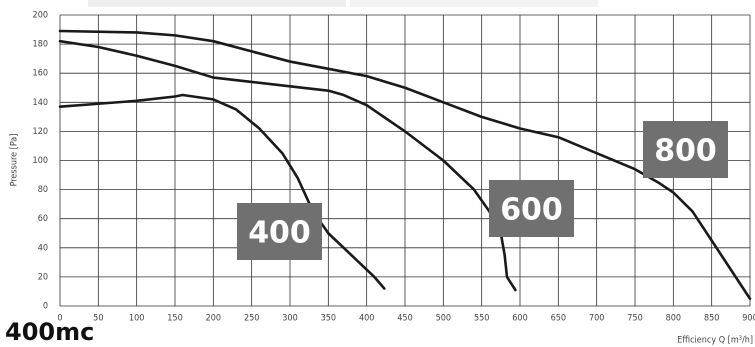  What do you see at coordinates (748, 319) in the screenshot?
I see `x-tick-label: 900` at bounding box center [748, 319].